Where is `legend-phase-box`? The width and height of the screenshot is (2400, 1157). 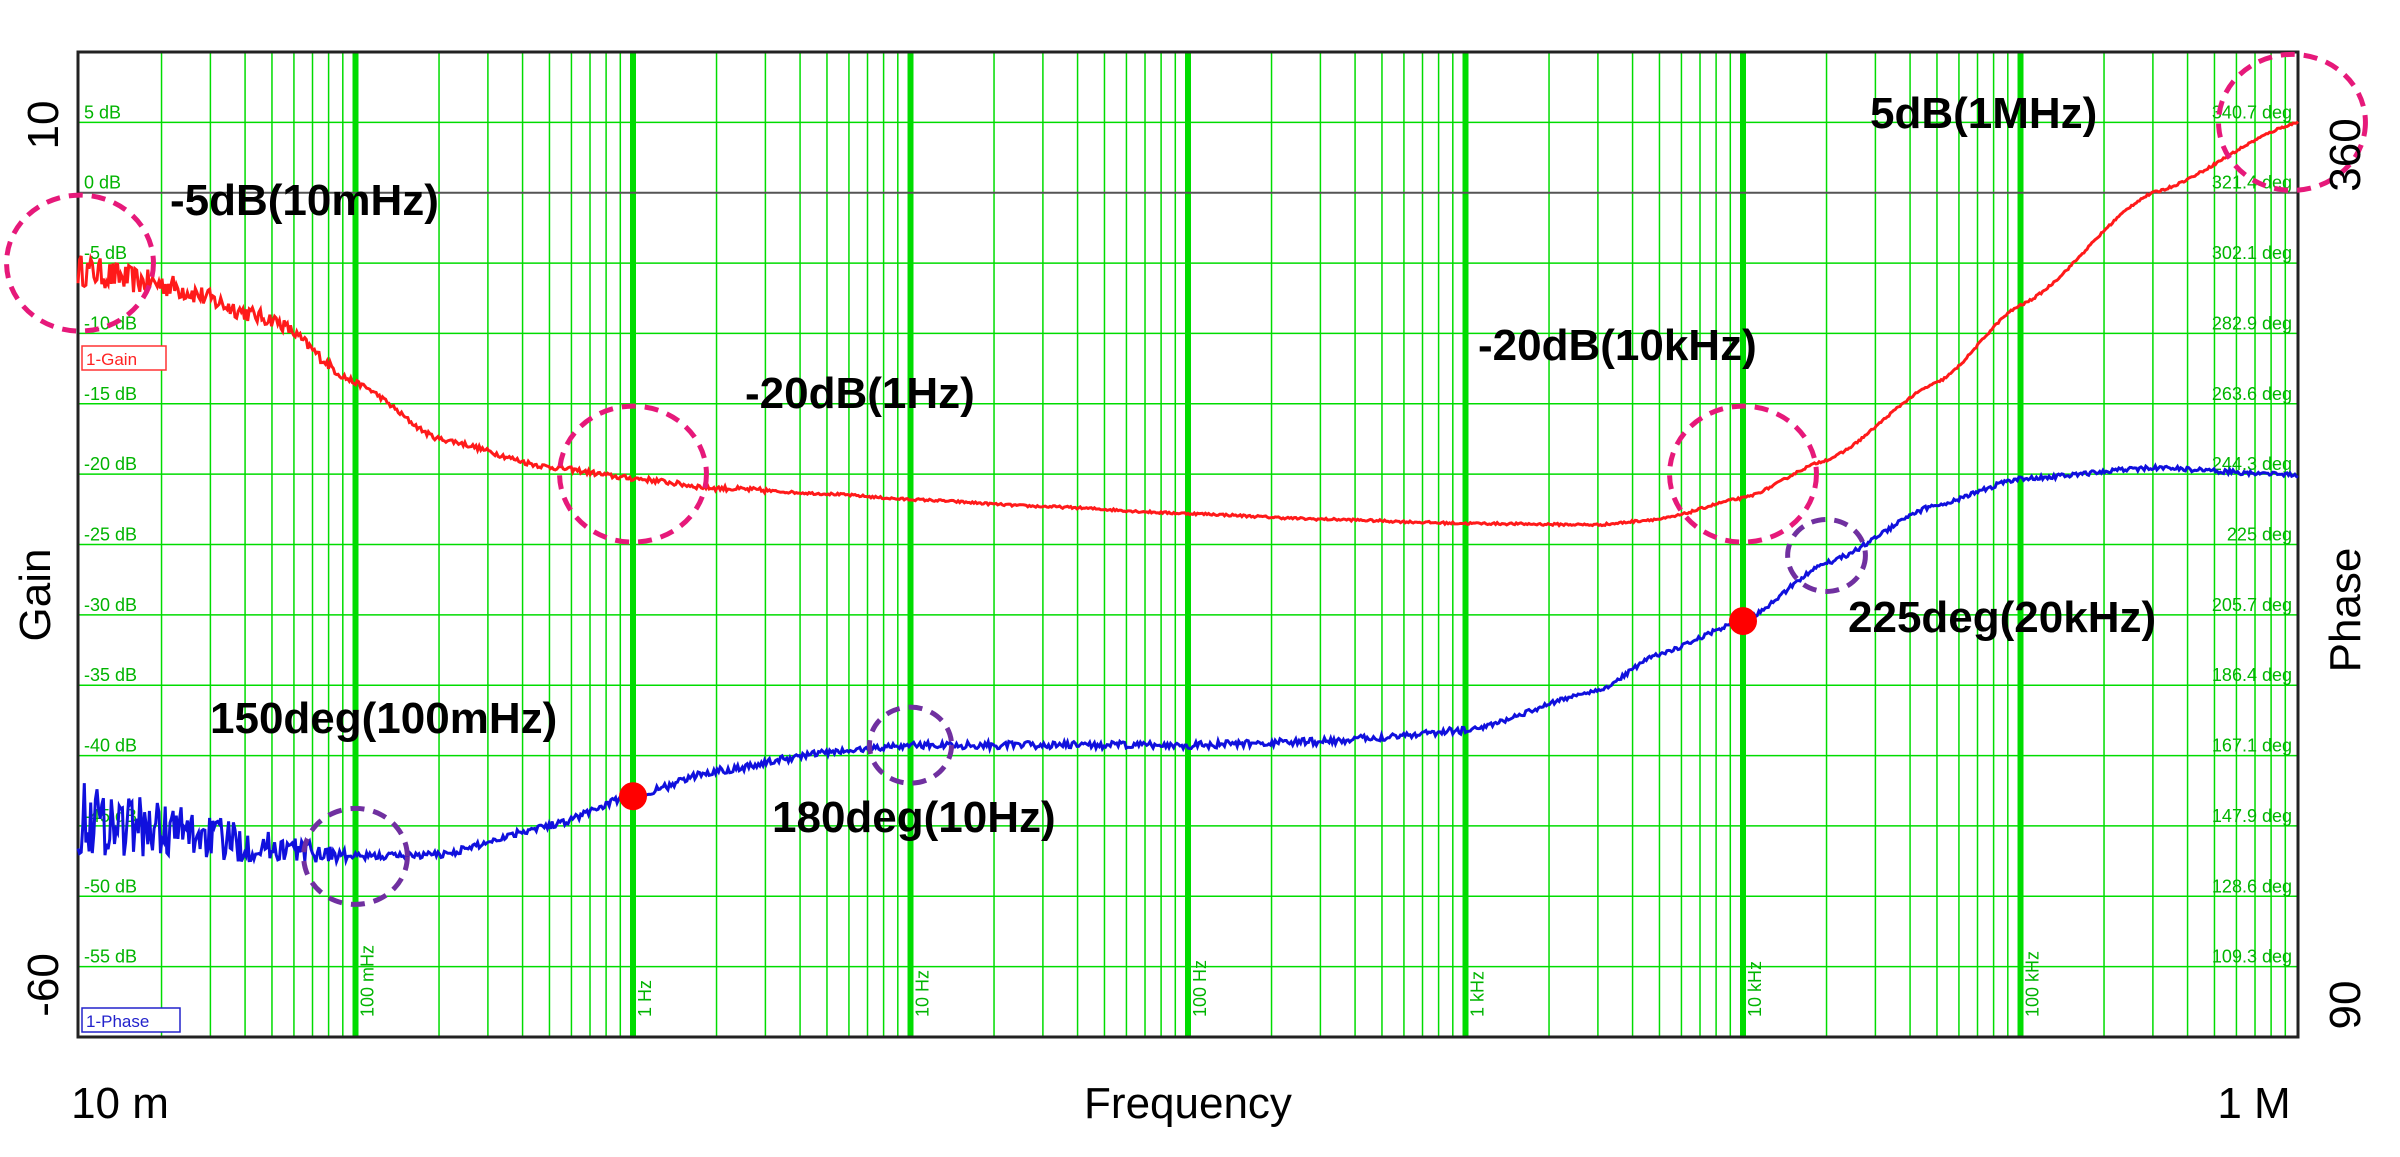 legend-phase-box is located at coordinates (131, 1020).